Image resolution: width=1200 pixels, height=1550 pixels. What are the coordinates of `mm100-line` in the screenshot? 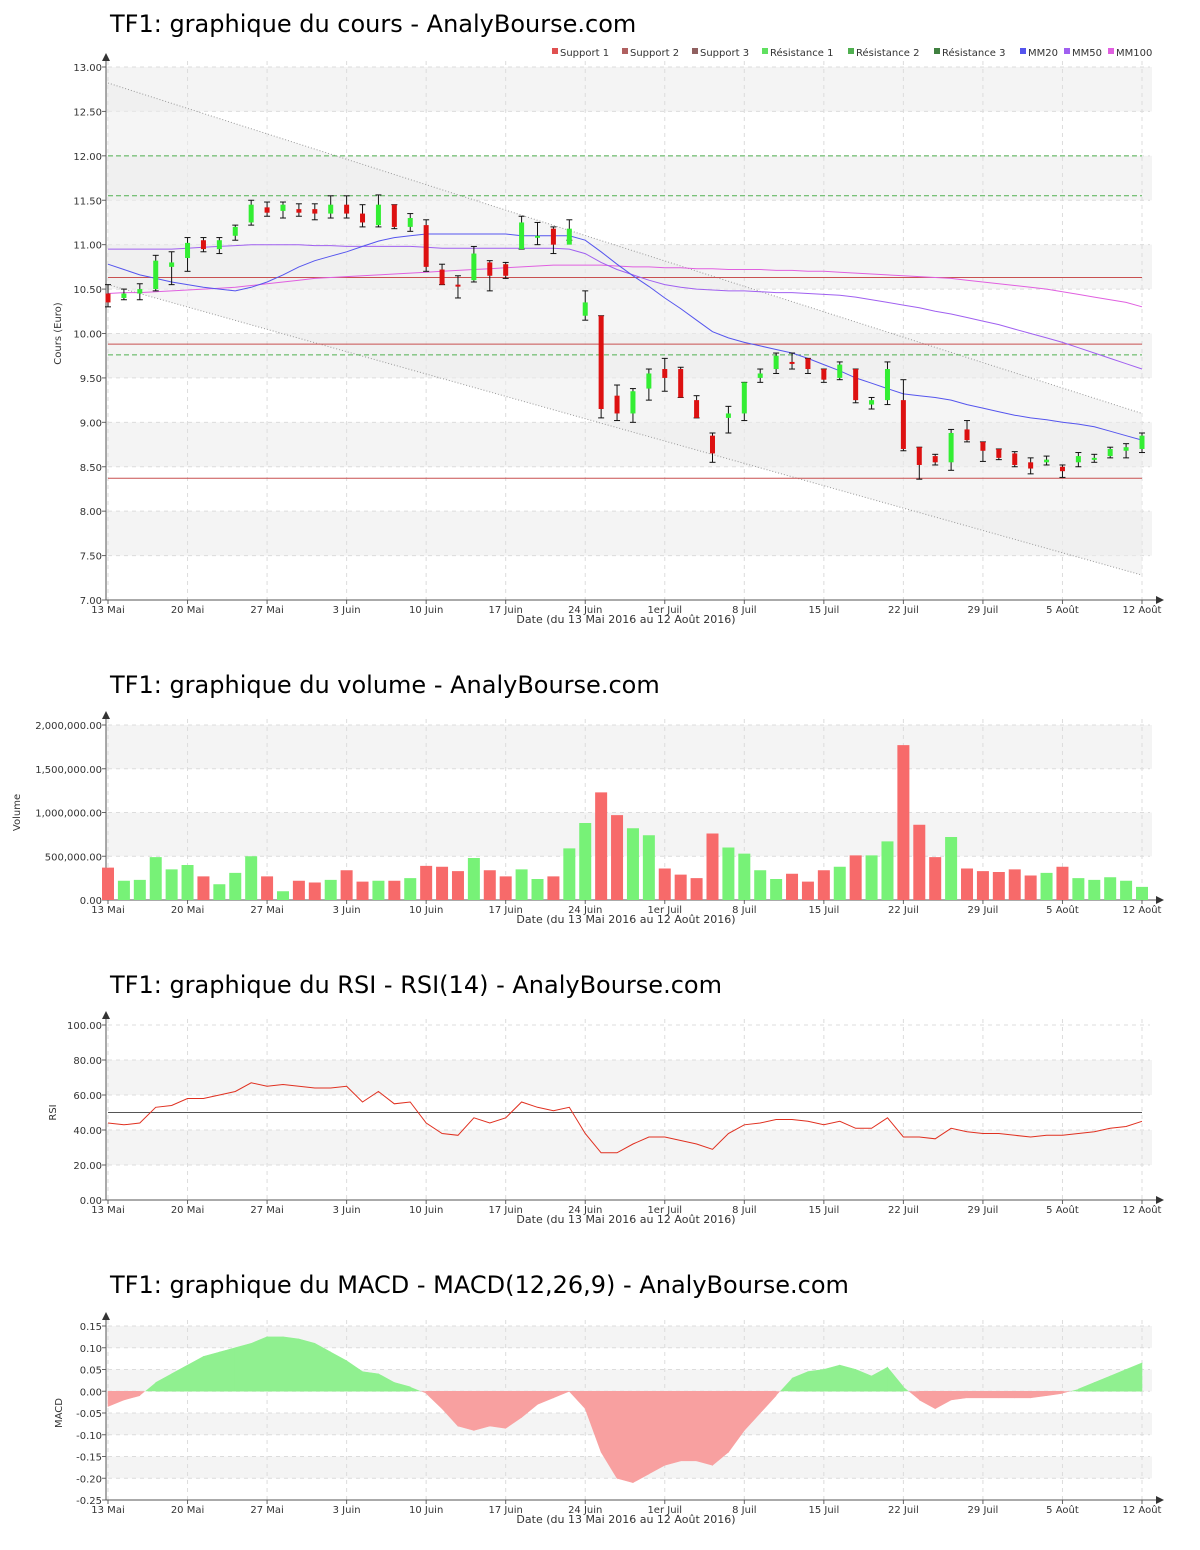 It's located at (625, 286).